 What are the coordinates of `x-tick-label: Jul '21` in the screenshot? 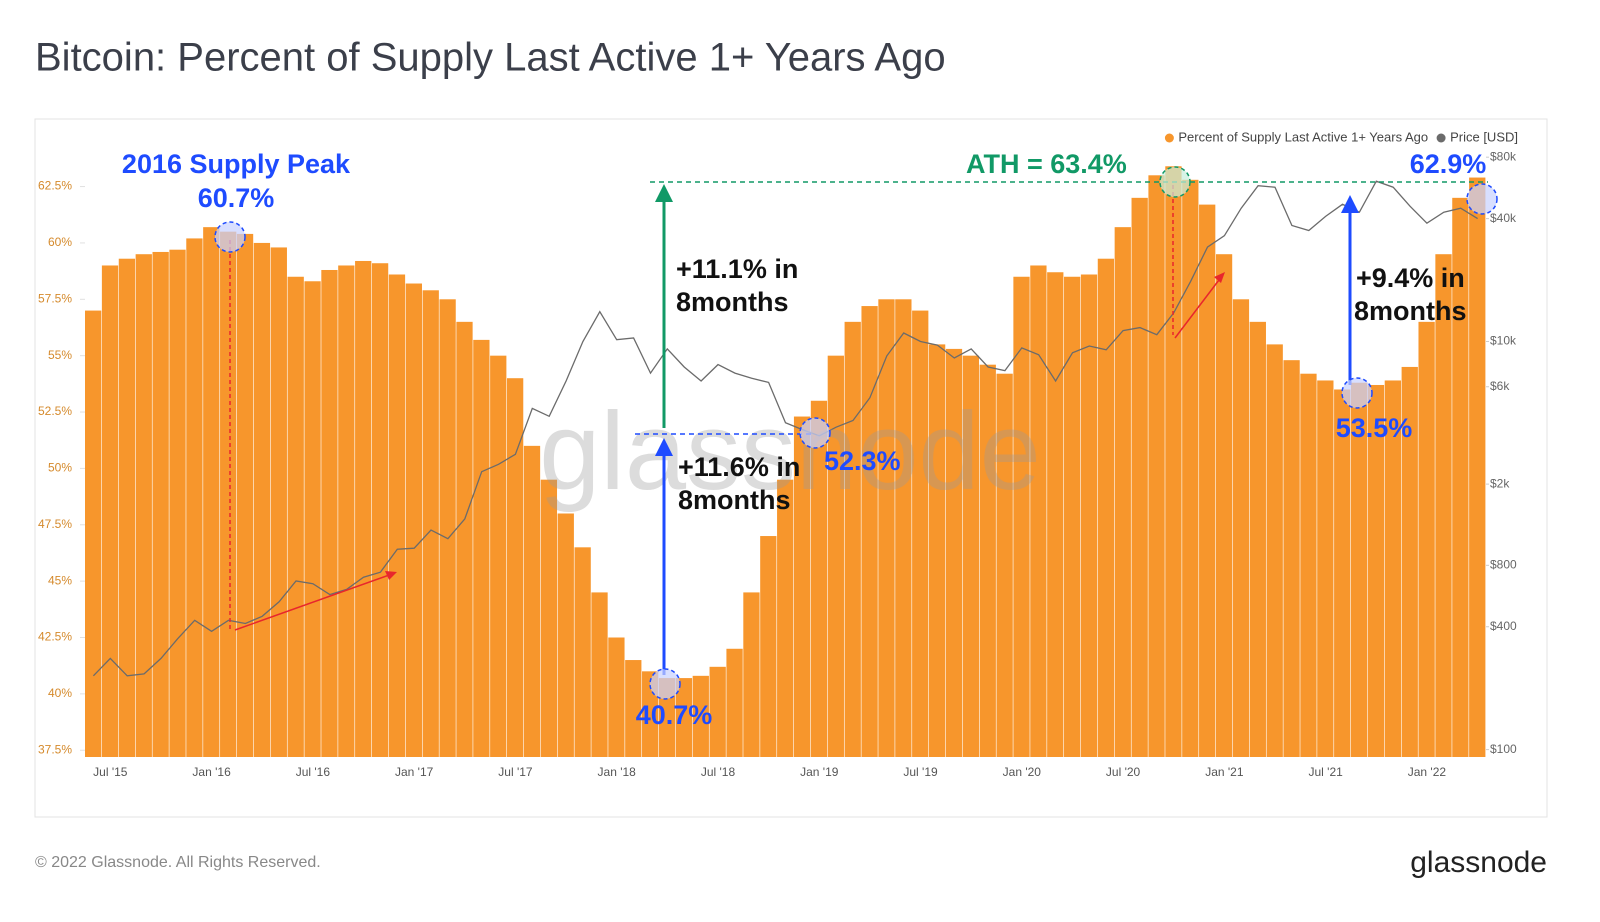 It's located at (1325, 772).